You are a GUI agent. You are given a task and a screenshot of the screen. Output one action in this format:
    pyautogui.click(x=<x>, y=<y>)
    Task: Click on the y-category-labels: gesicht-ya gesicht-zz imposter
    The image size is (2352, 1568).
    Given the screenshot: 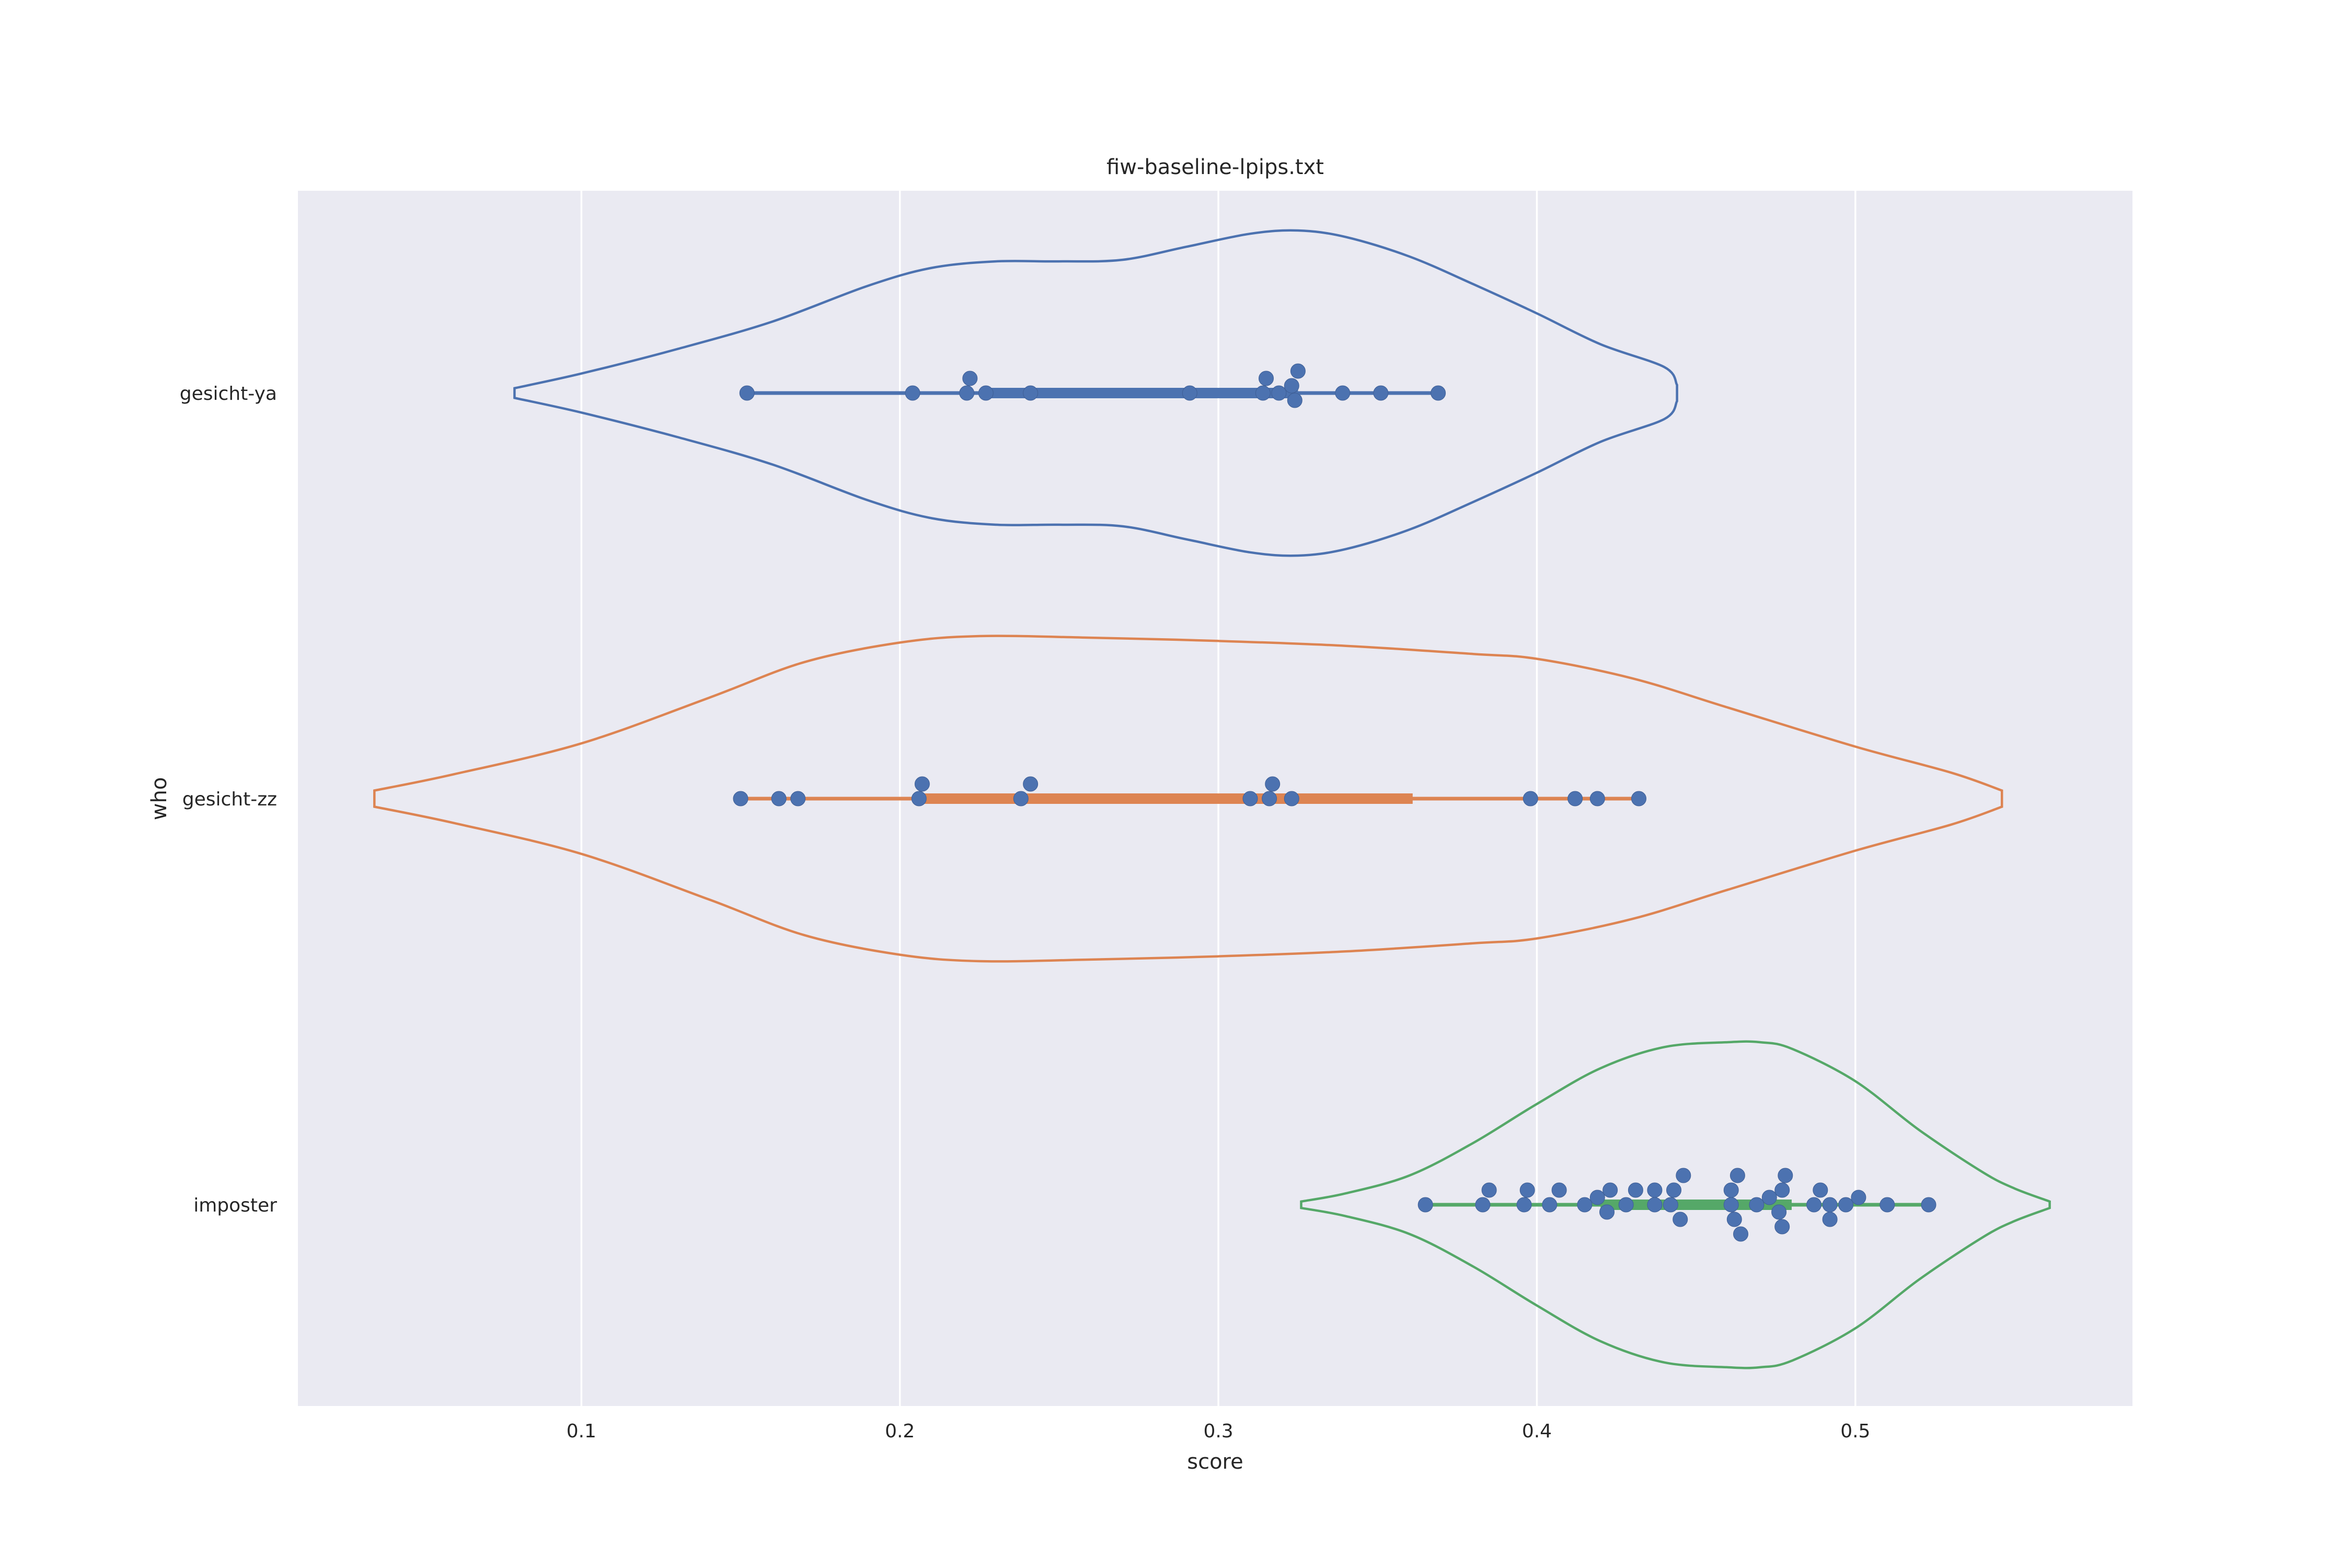 What is the action you would take?
    pyautogui.click(x=228, y=799)
    